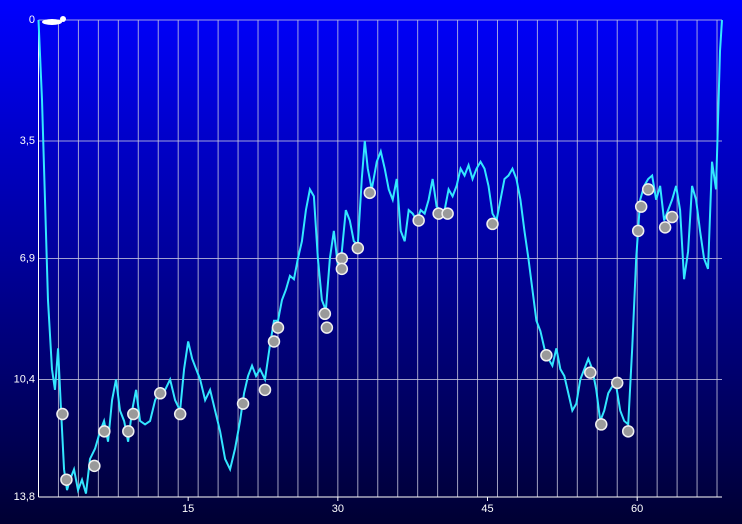 Image resolution: width=742 pixels, height=524 pixels. What do you see at coordinates (27, 141) in the screenshot?
I see `y-tick-label: 3,5` at bounding box center [27, 141].